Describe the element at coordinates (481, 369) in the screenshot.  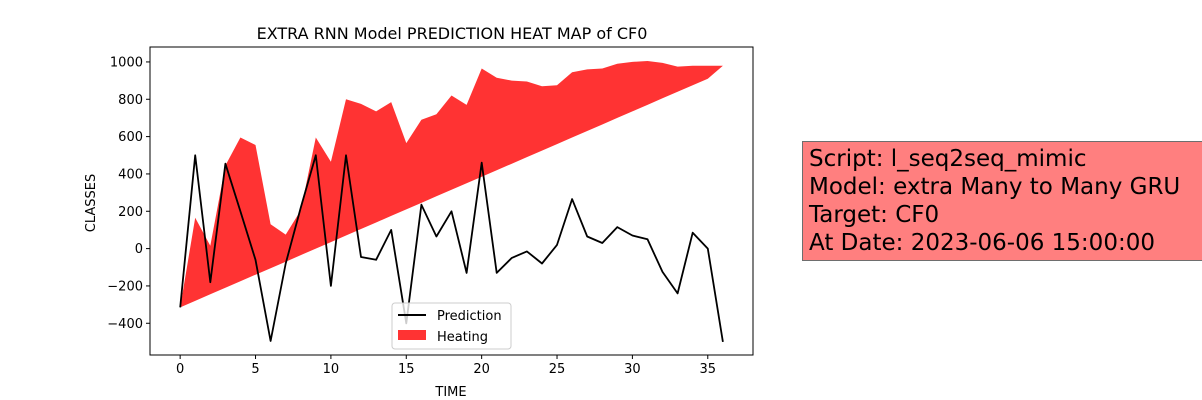
I see `x-tick-label: 20` at that location.